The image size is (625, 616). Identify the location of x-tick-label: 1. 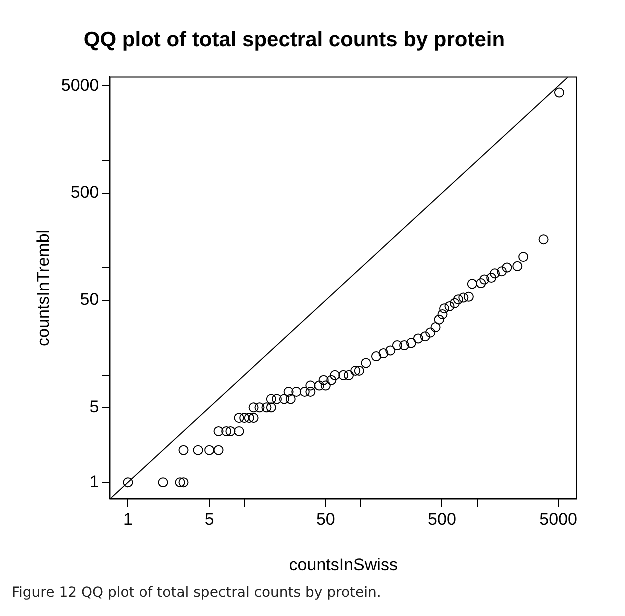
(128, 520).